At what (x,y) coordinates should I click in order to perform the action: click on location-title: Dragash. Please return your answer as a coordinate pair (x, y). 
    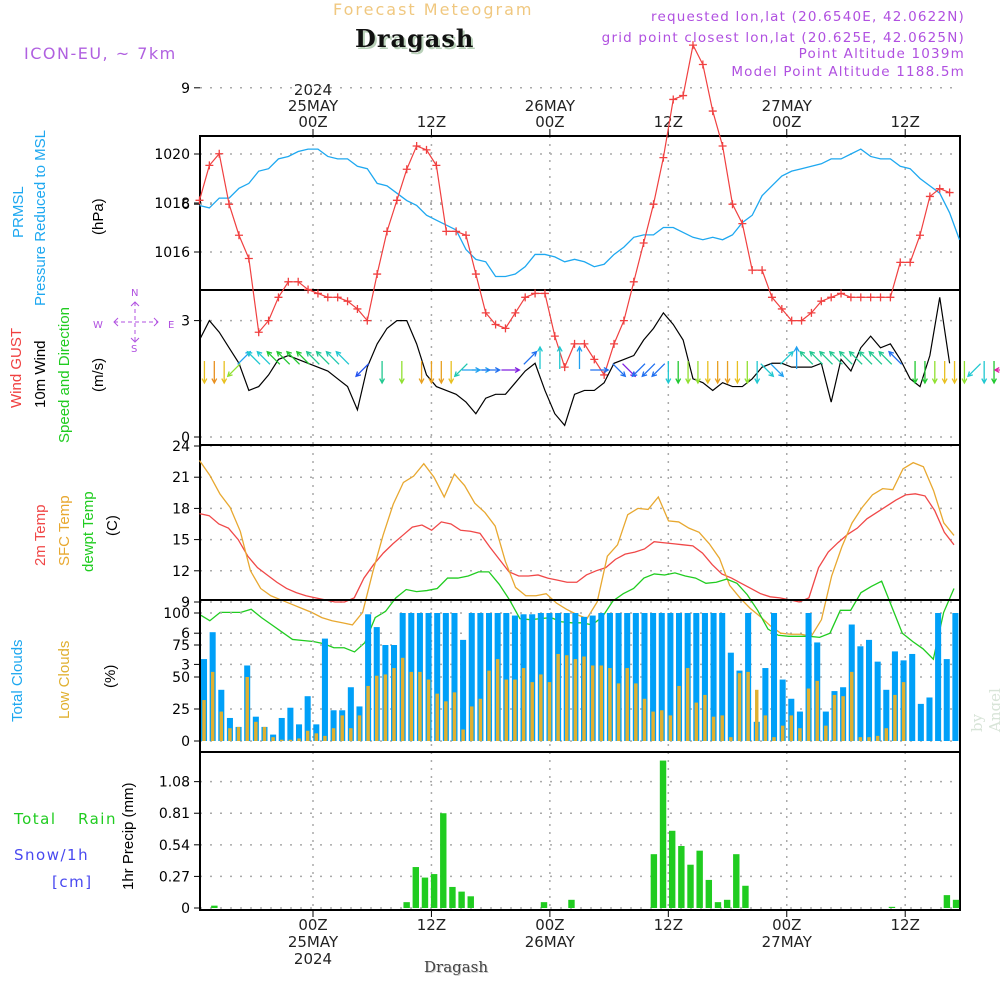
    Looking at the image, I should click on (415, 38).